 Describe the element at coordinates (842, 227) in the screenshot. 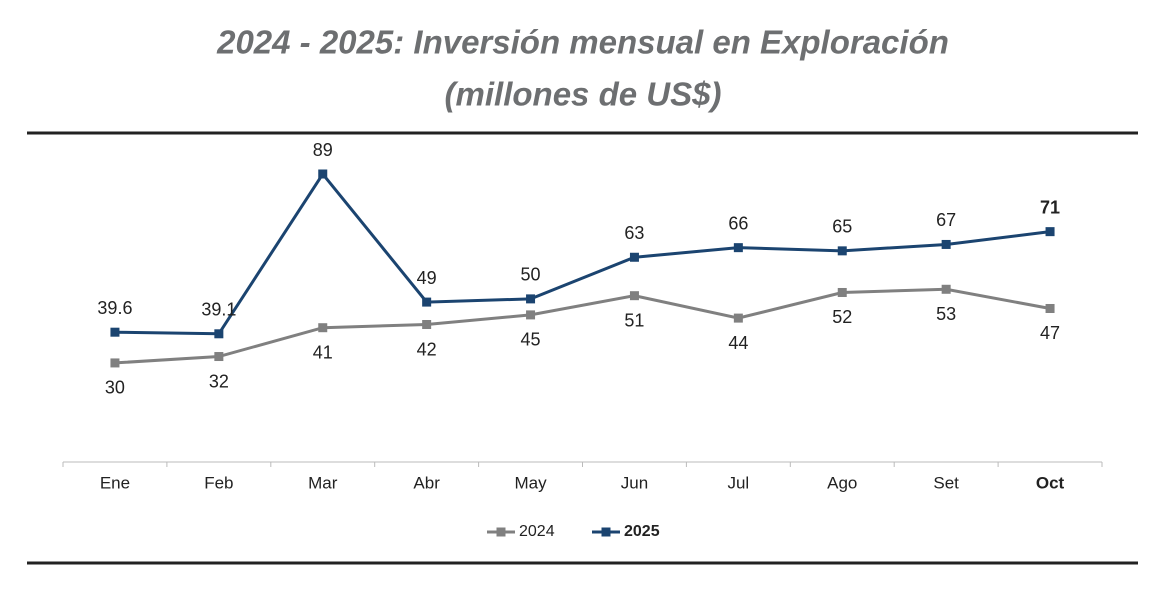

I see `data-label: 65` at that location.